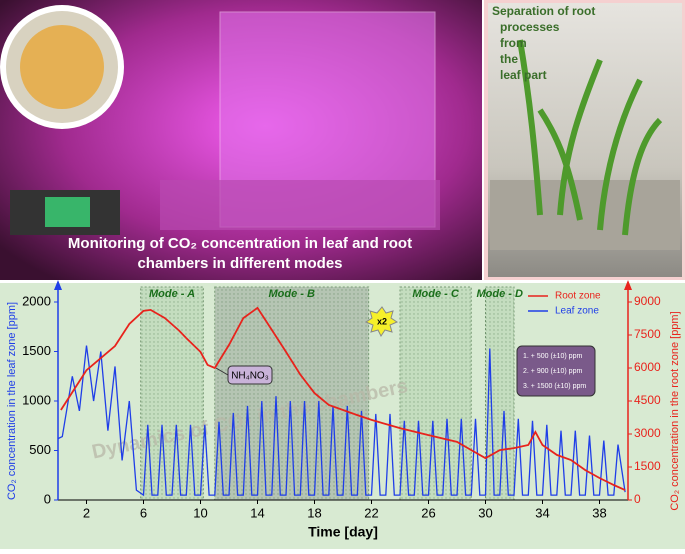 The width and height of the screenshot is (685, 554). Describe the element at coordinates (300, 205) in the screenshot. I see `chamber-base` at that location.